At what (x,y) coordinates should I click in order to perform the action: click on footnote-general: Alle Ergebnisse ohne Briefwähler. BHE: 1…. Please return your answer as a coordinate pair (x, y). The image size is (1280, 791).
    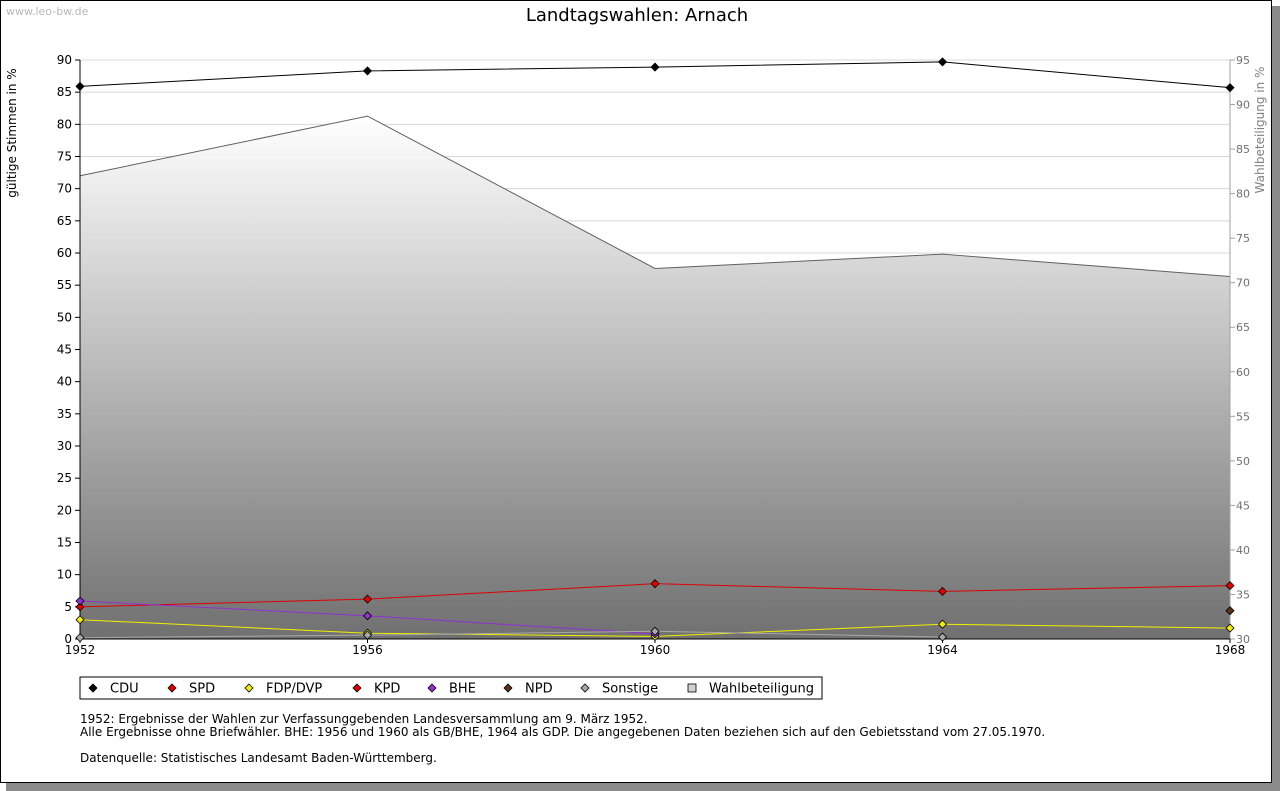
    Looking at the image, I should click on (563, 732).